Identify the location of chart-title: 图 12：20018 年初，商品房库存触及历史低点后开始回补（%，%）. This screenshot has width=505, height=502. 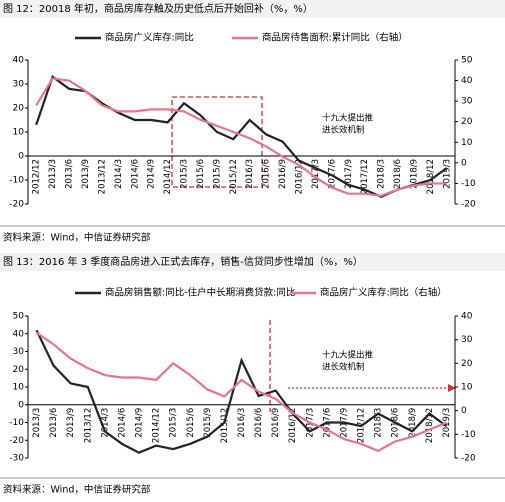
(158, 8).